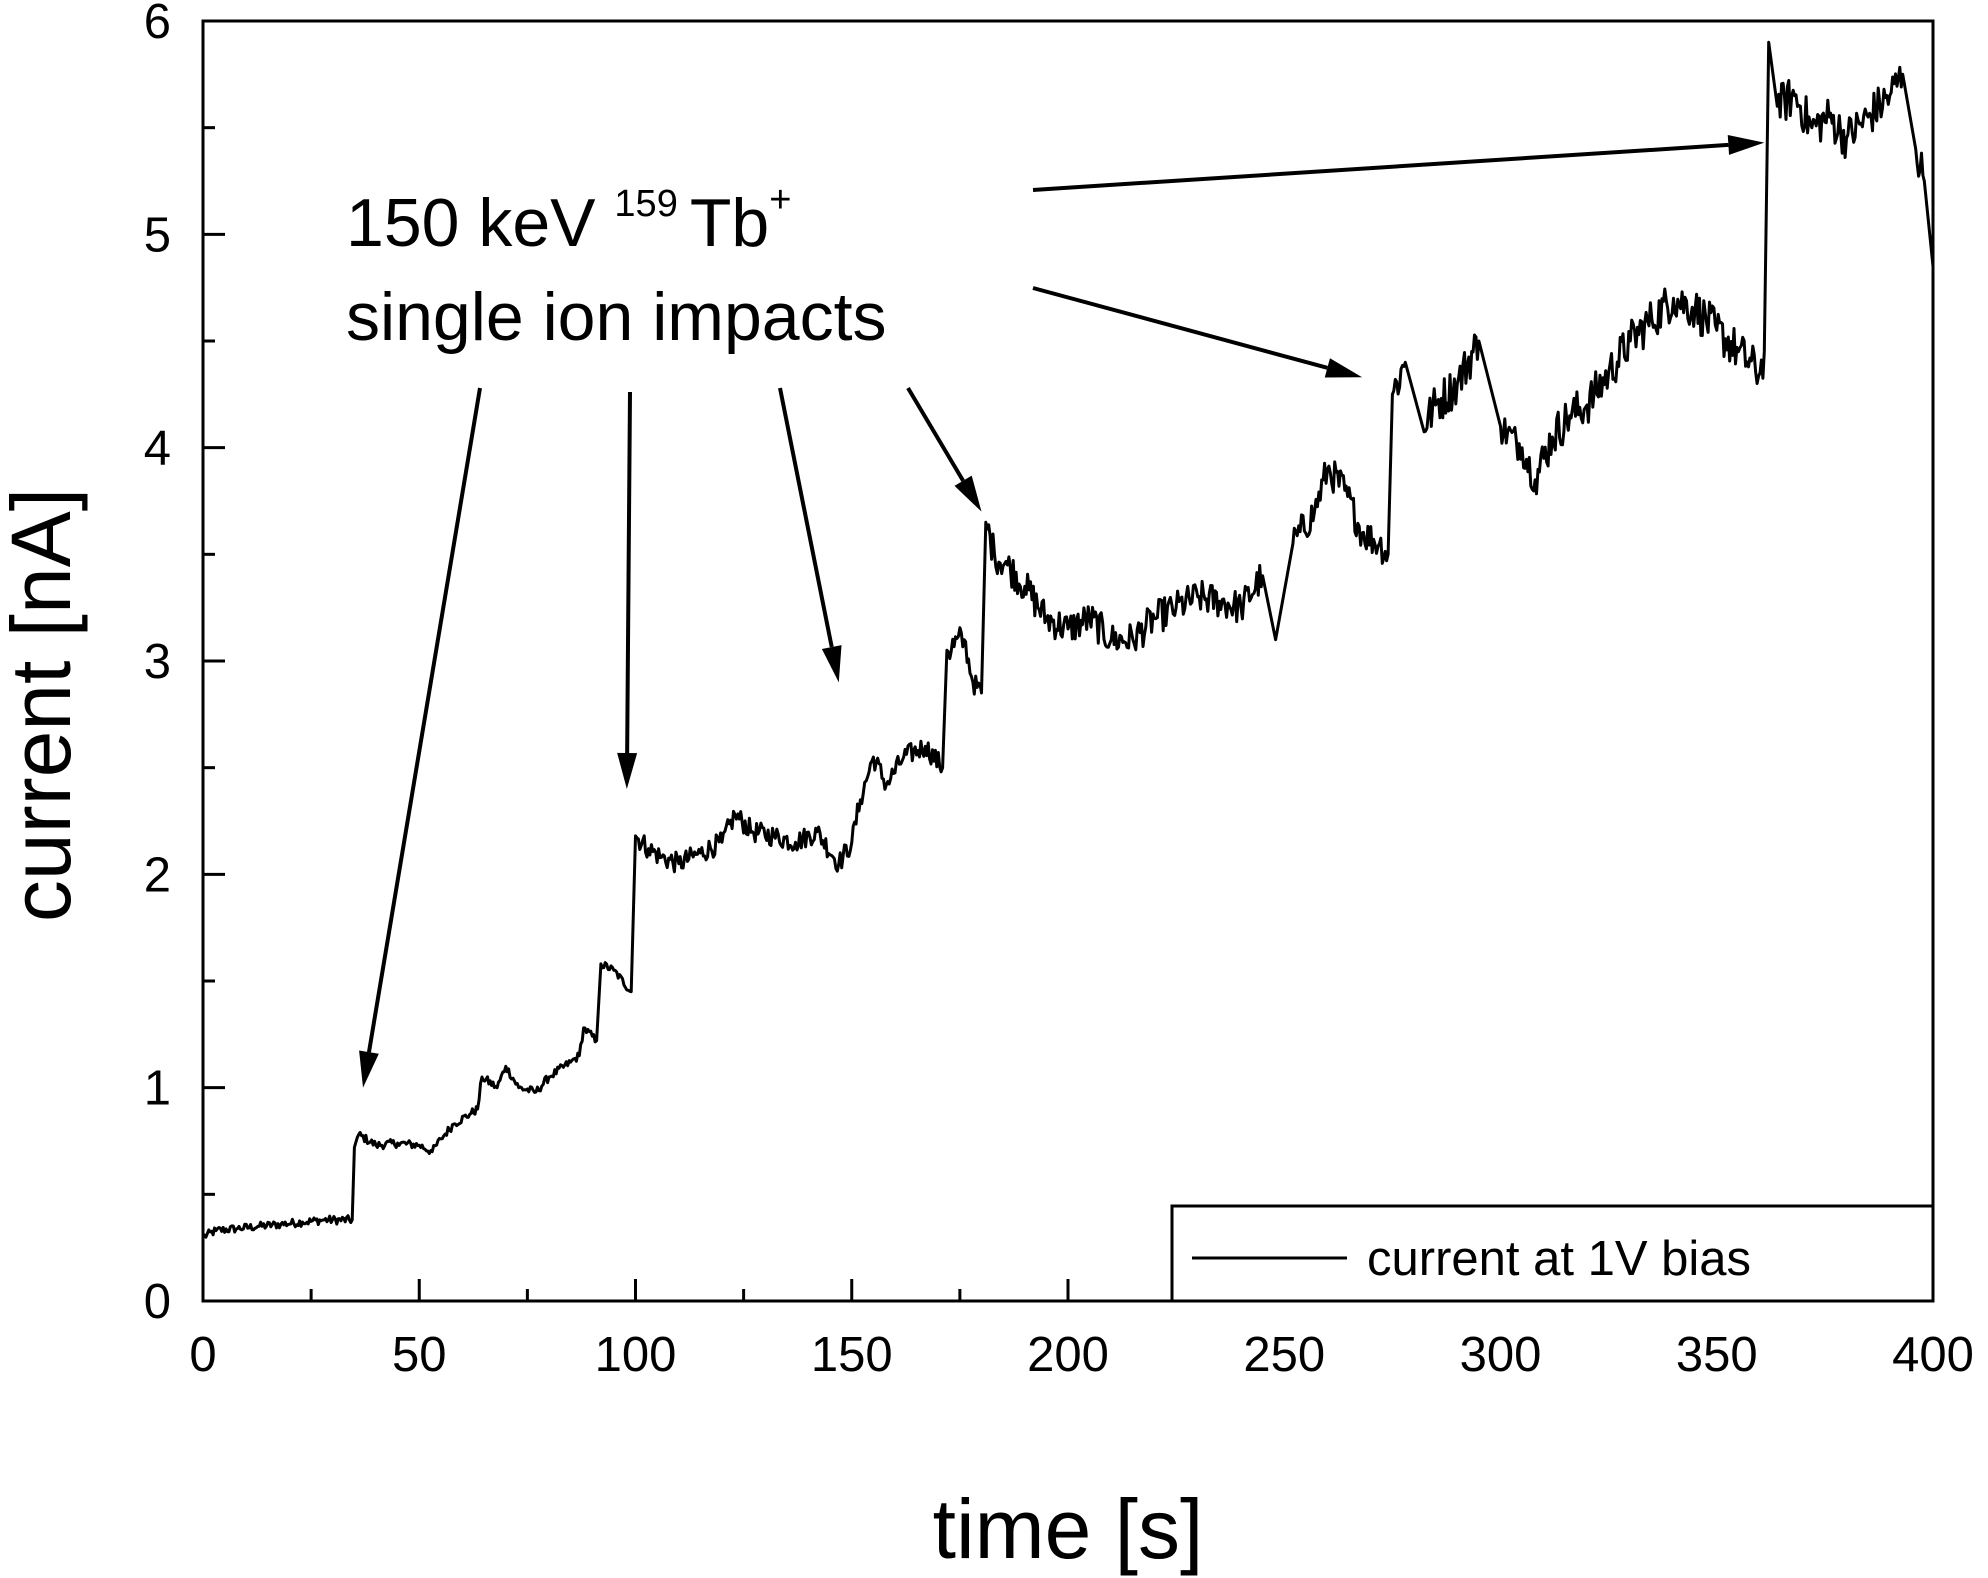 The width and height of the screenshot is (1988, 1578). Describe the element at coordinates (1068, 1529) in the screenshot. I see `x-axis-title: time [s]` at that location.